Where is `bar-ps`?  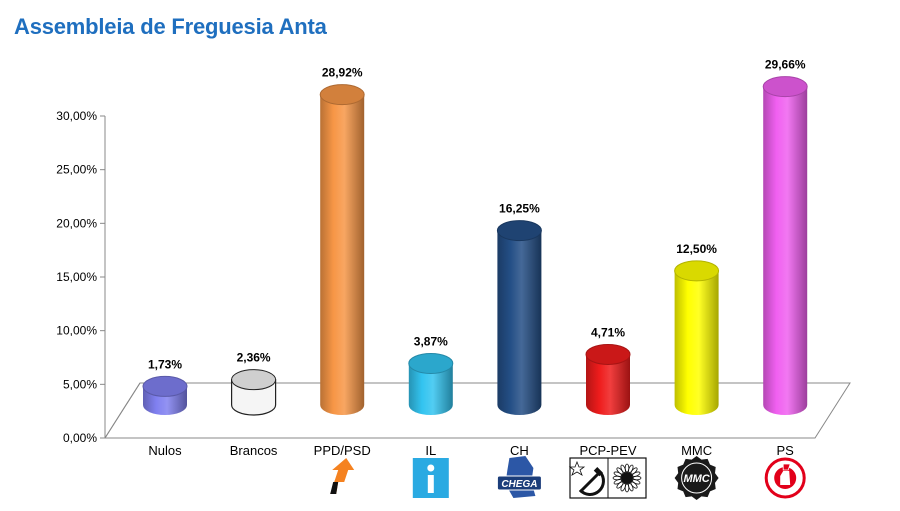 bar-ps is located at coordinates (785, 246).